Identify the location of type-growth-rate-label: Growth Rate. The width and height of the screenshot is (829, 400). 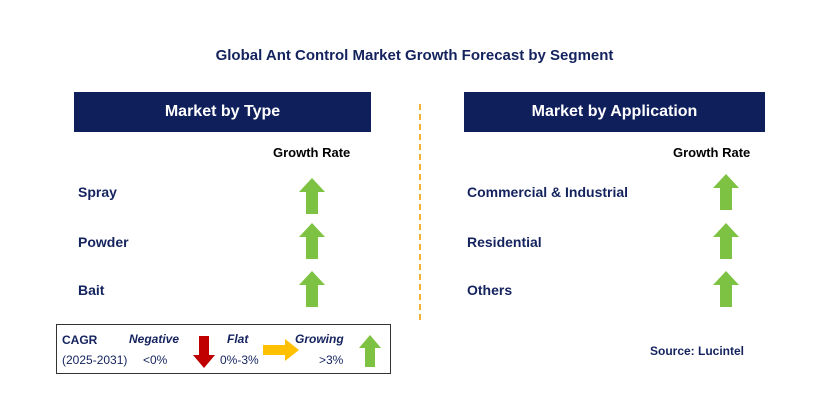
(312, 152).